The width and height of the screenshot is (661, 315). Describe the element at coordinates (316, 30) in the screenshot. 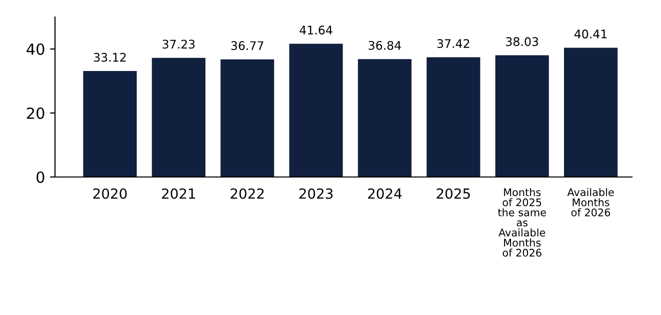

I see `data-label: 41.64` at that location.